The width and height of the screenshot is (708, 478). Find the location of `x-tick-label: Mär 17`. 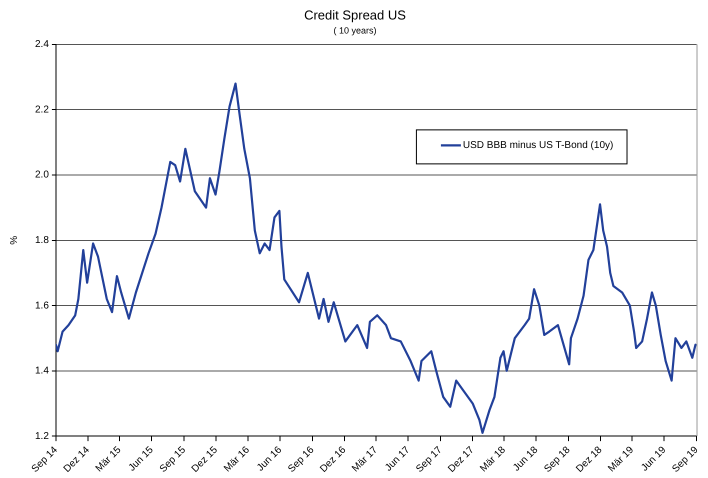

x-tick-label: Mär 17 is located at coordinates (365, 459).